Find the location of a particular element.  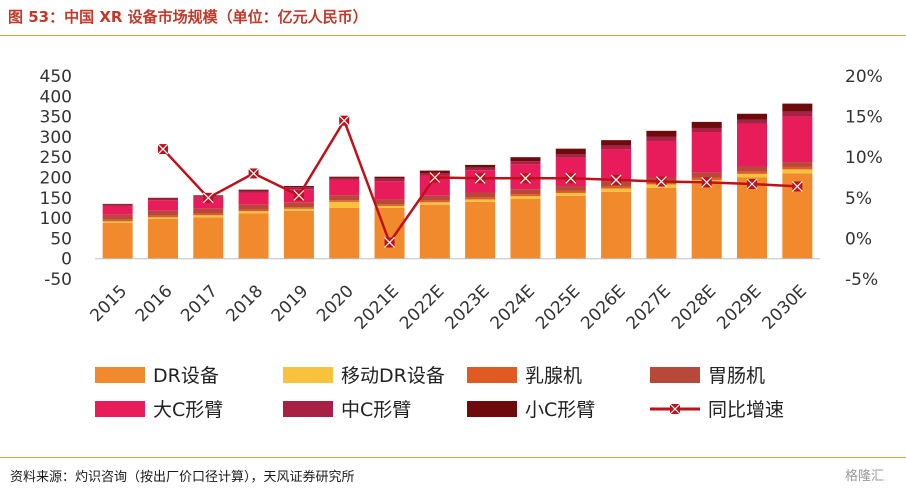

bar-移动DR设备-2015 is located at coordinates (117, 222).